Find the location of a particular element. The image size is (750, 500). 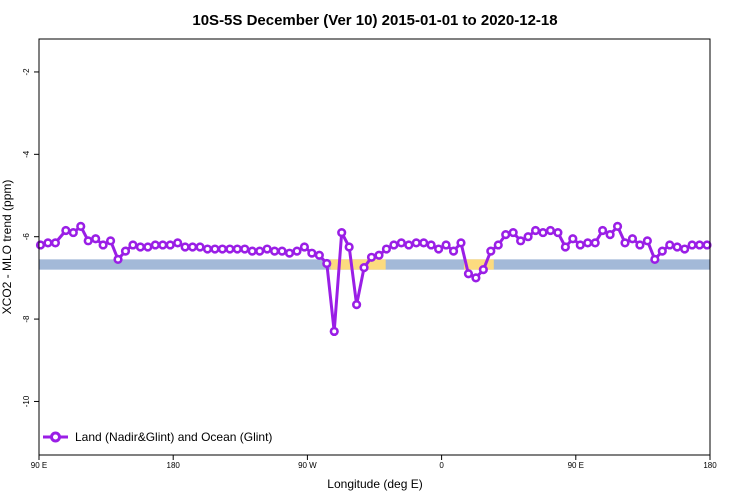

y-tick-label-2: -6 is located at coordinates (26, 237).